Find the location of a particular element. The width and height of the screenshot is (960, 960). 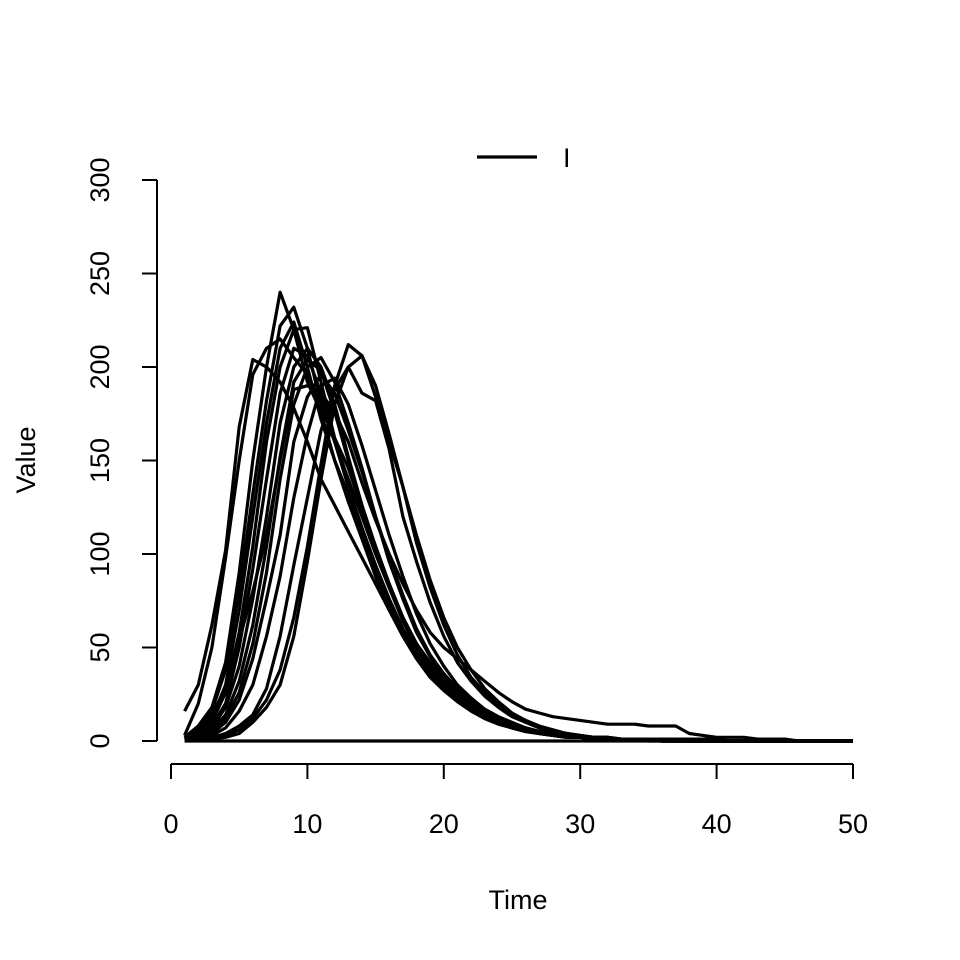

y-axis-title: Value is located at coordinates (26, 459).